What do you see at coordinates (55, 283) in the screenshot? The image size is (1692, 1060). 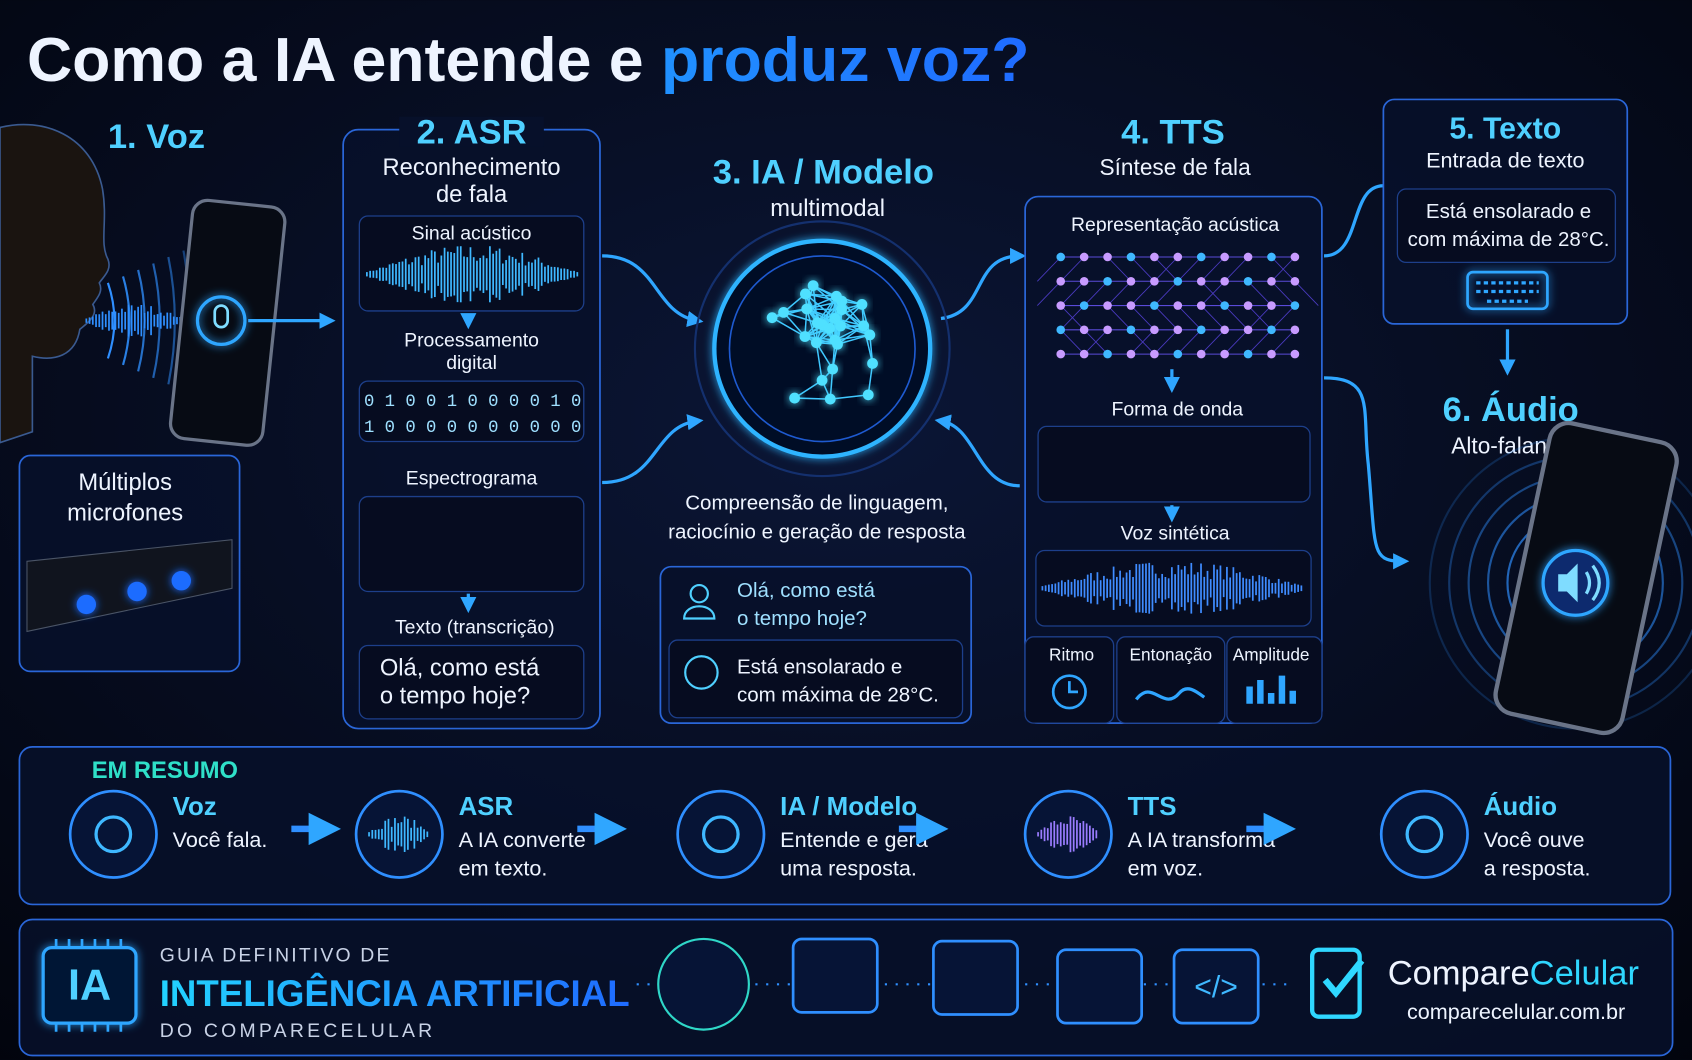 I see `person-silhouette` at bounding box center [55, 283].